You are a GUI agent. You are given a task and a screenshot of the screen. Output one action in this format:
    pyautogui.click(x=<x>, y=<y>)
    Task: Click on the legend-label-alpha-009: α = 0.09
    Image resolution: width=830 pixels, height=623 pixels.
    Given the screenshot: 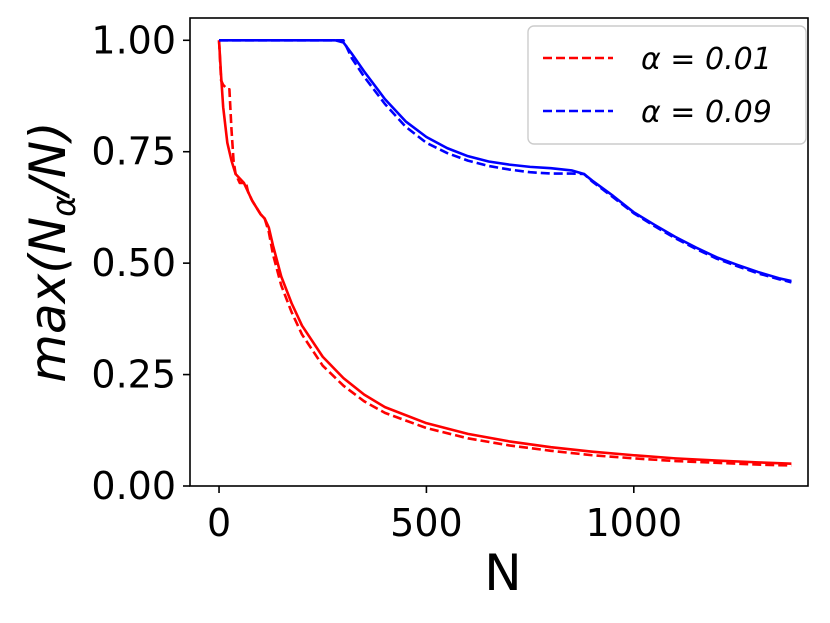 What is the action you would take?
    pyautogui.click(x=706, y=112)
    